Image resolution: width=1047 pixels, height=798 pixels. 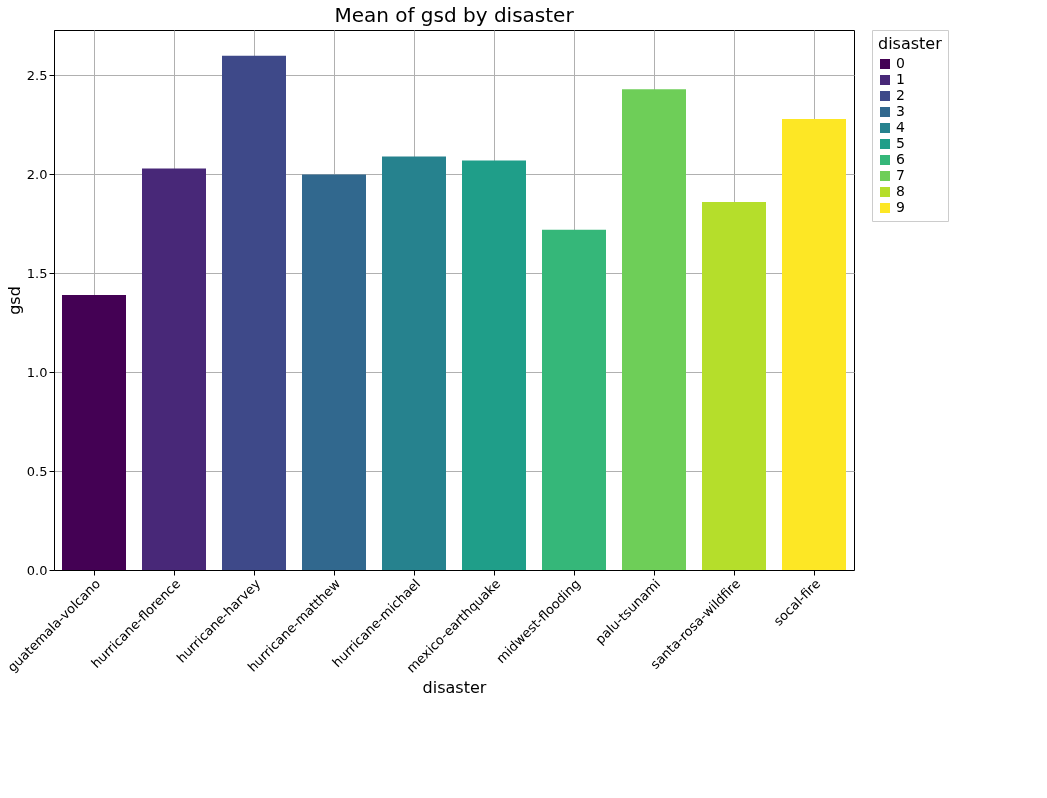 I want to click on y-axis-title: gsd, so click(x=14, y=300).